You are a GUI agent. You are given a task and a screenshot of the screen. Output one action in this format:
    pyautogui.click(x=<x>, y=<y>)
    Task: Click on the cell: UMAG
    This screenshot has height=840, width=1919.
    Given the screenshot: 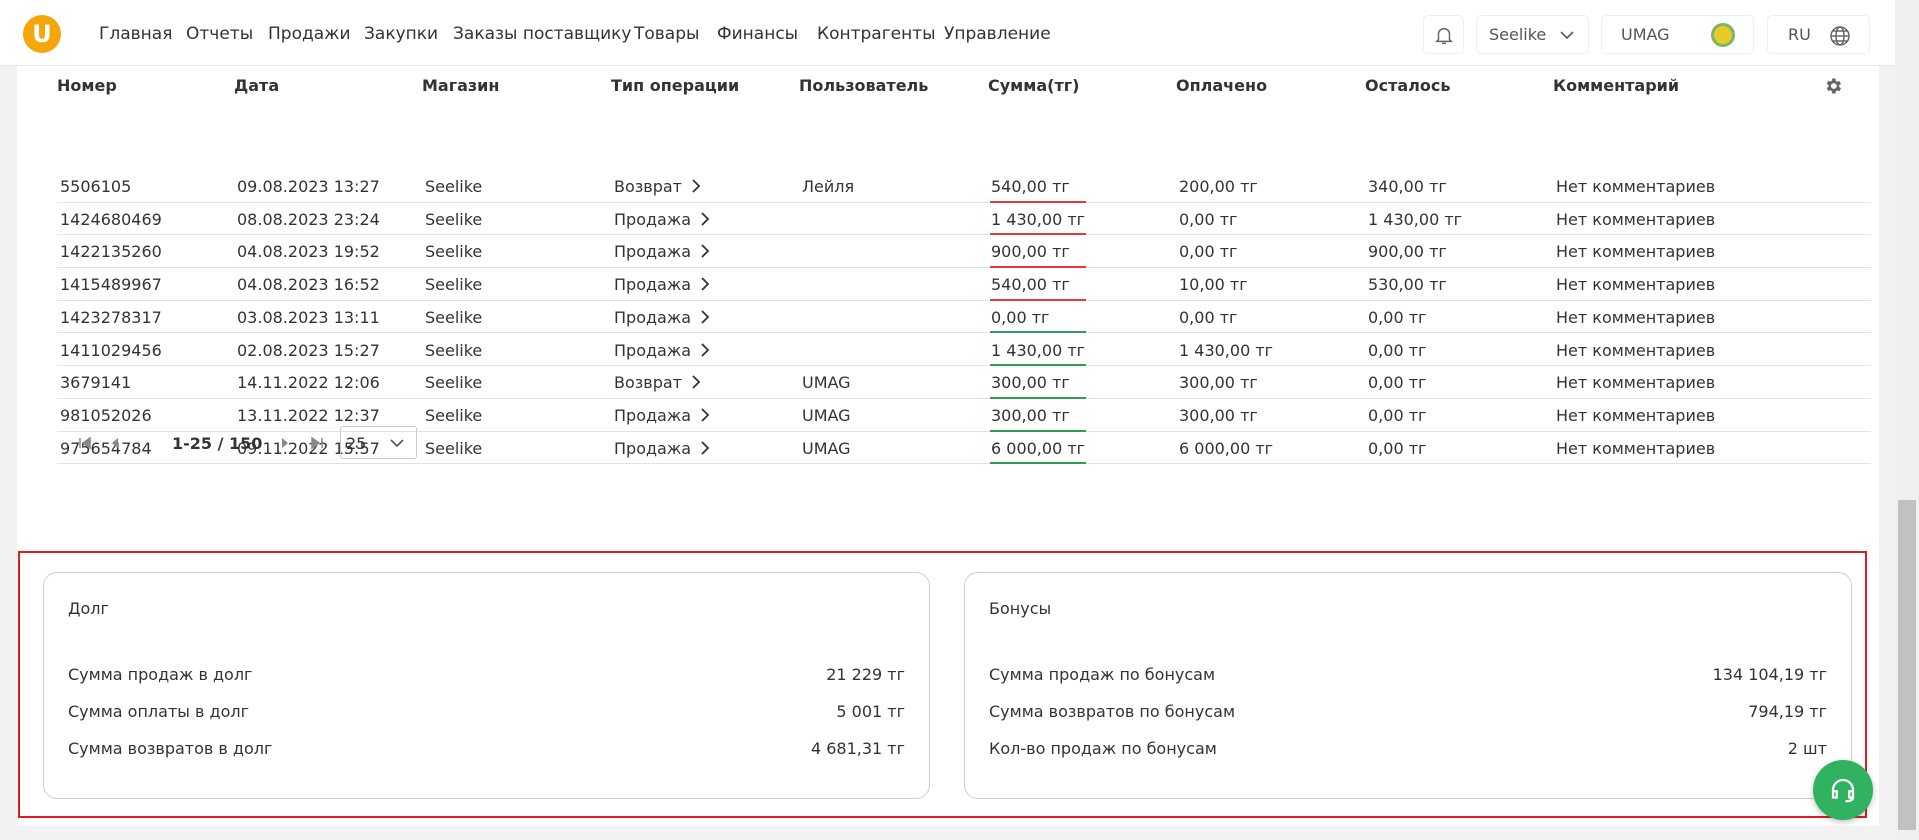 What is the action you would take?
    pyautogui.click(x=826, y=383)
    